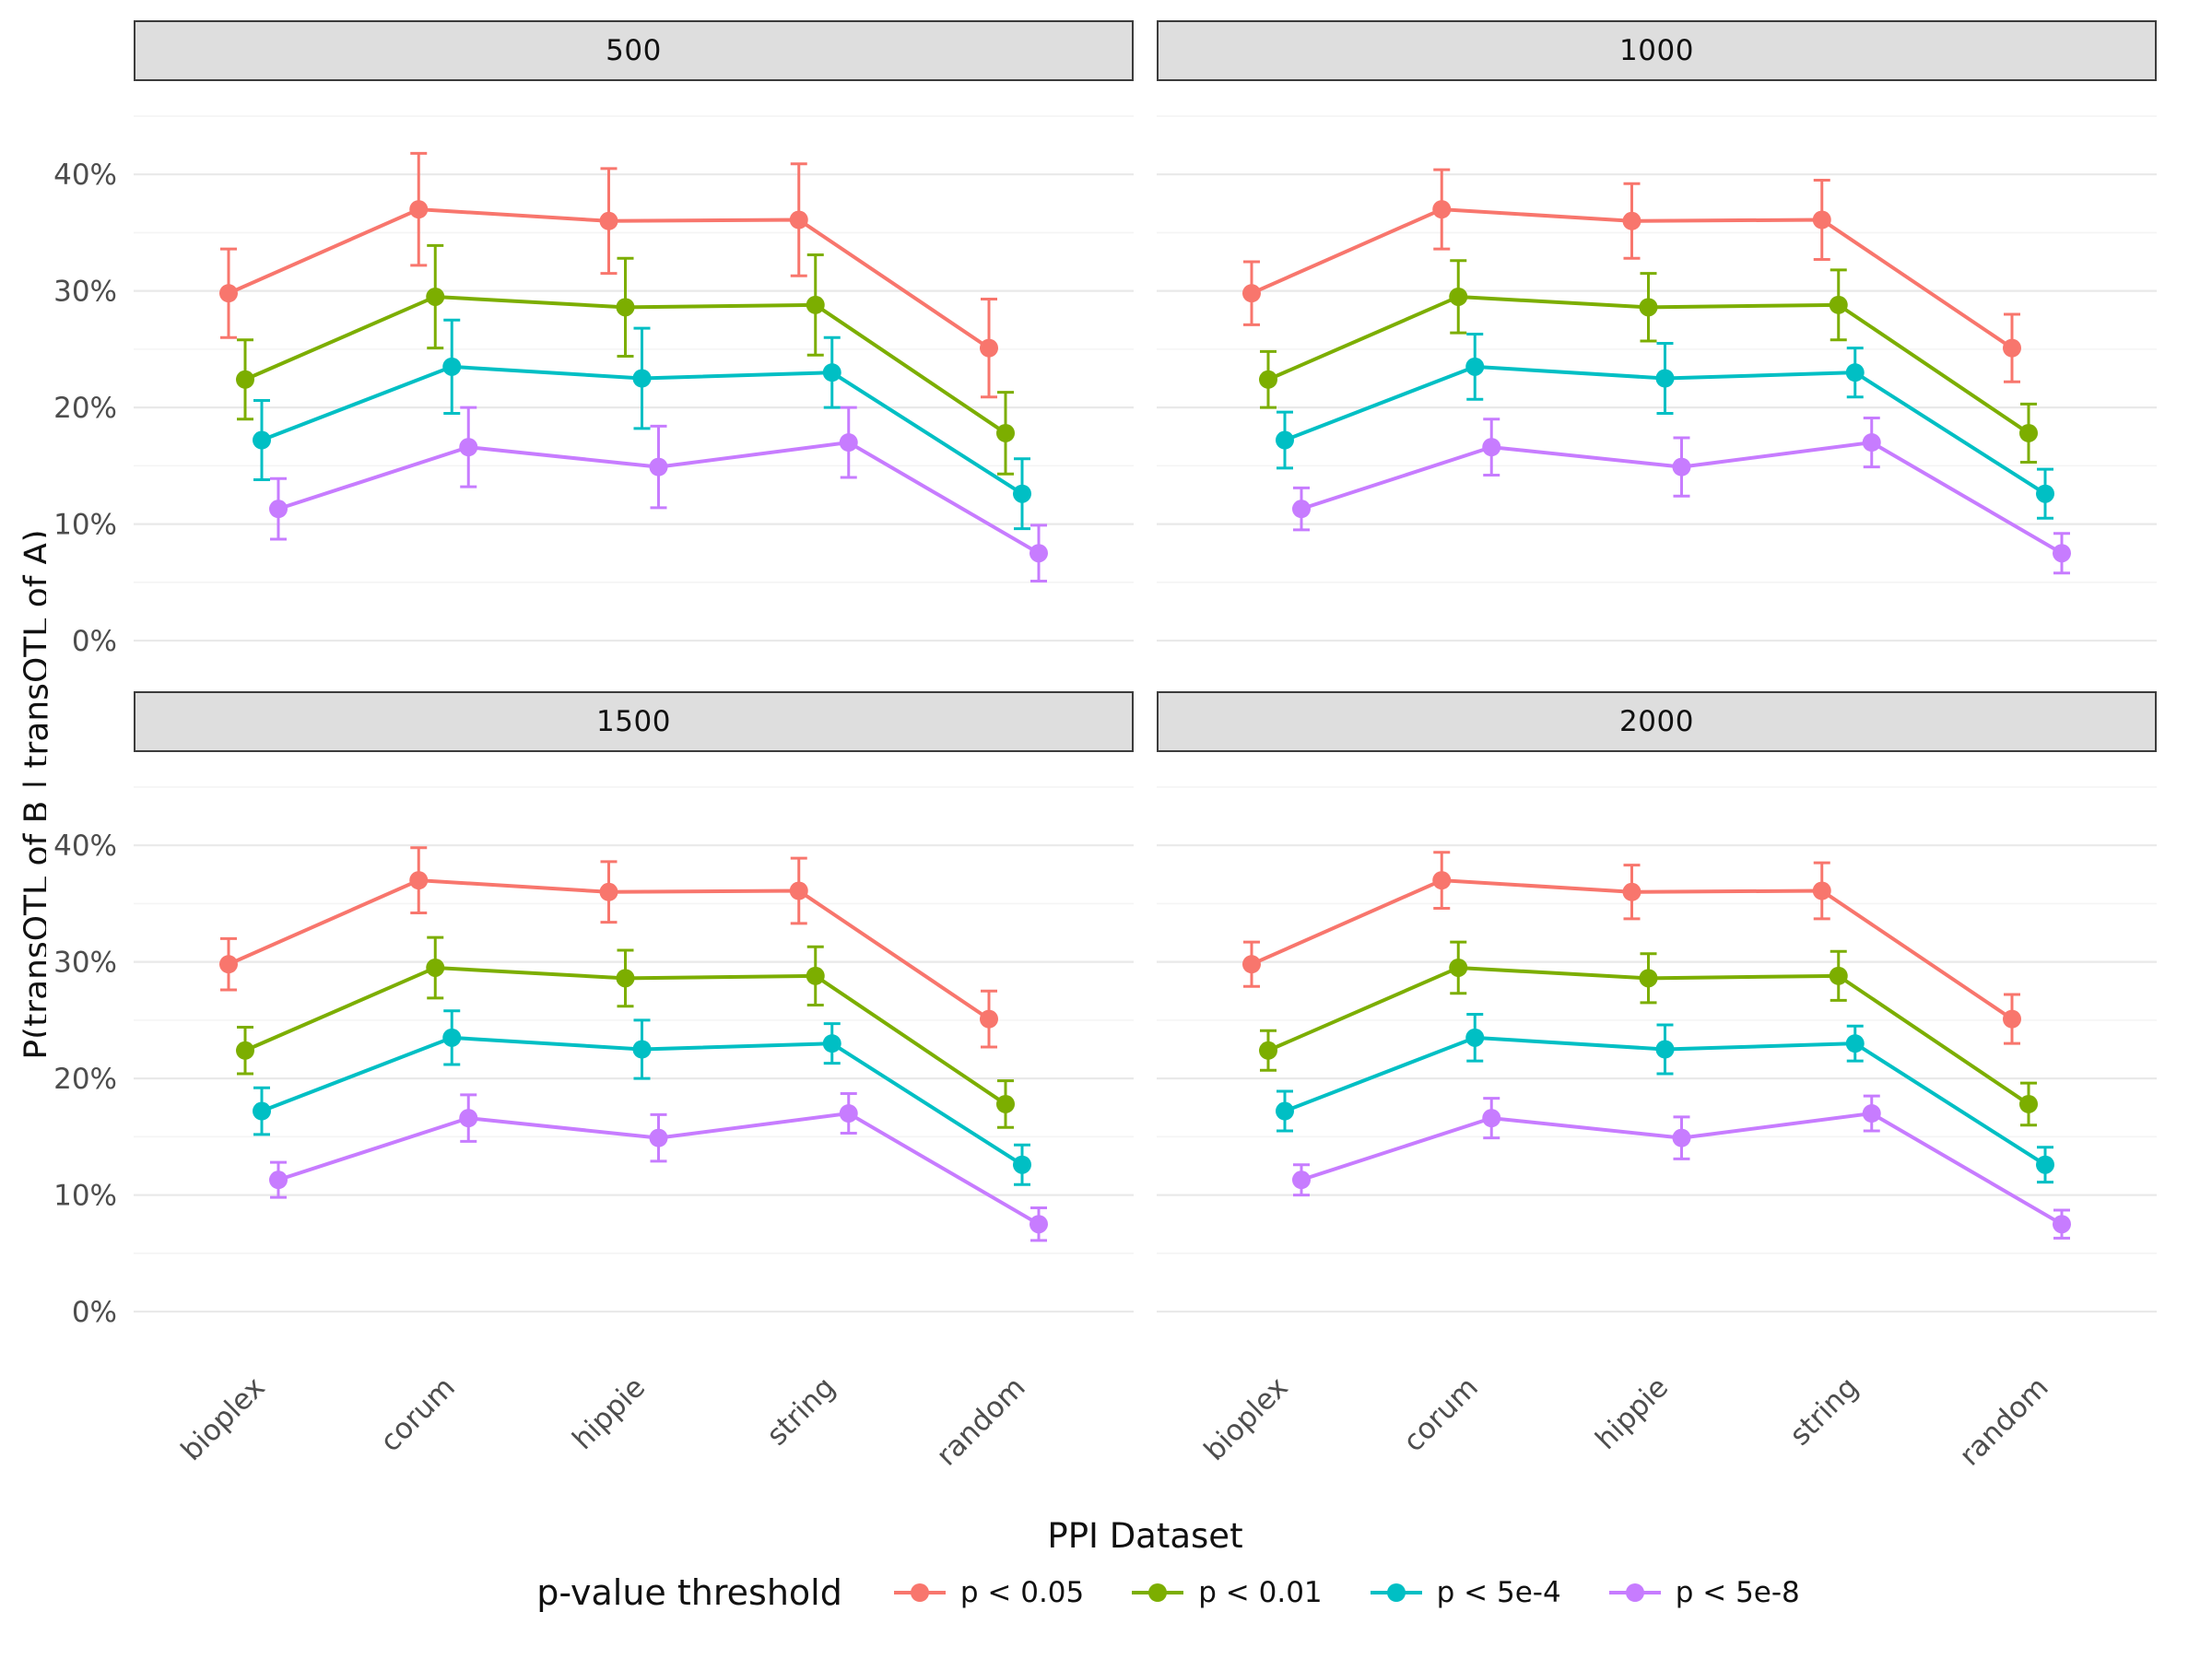 This screenshot has width=2212, height=1659. I want to click on legend-item-p-0-05: p < 0.05, so click(987, 1592).